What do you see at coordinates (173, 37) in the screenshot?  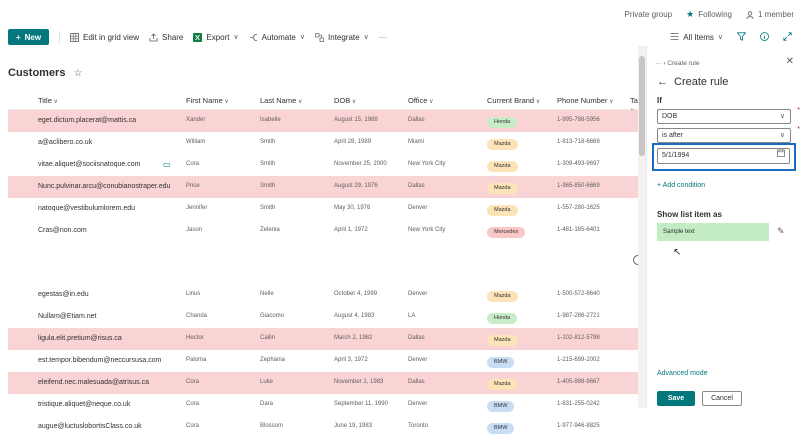 I see `share-label: Share` at bounding box center [173, 37].